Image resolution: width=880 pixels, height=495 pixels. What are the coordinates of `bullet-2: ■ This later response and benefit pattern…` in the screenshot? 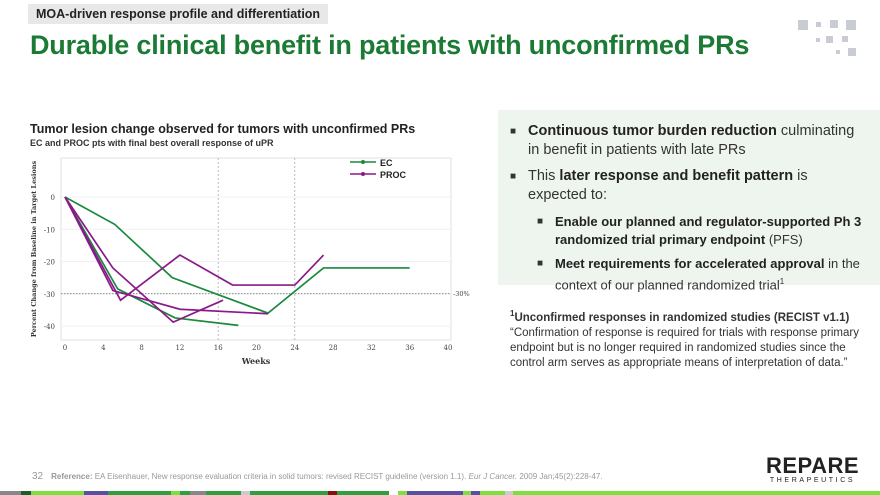 It's located at (659, 185).